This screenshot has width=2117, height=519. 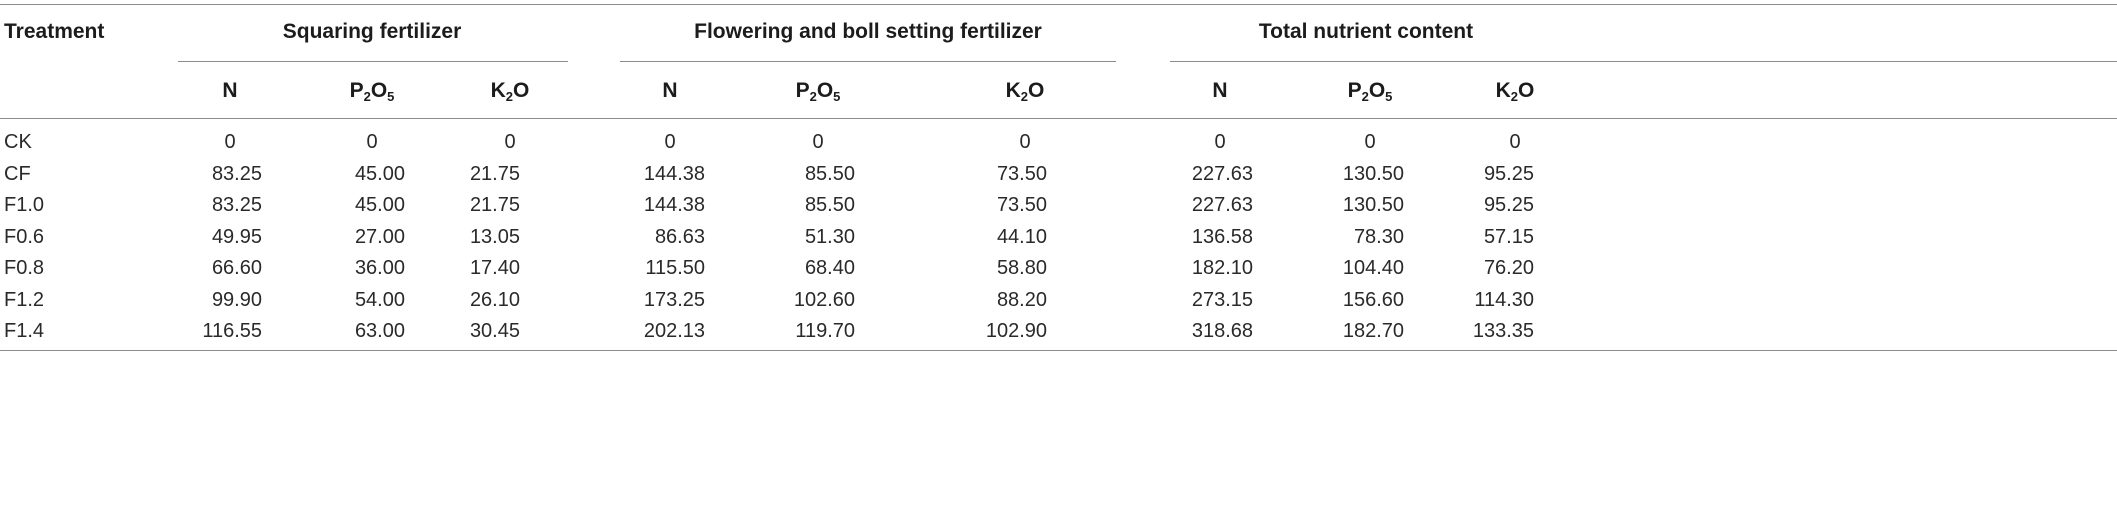 I want to click on cell-total-n: 136.58, so click(x=1222, y=236).